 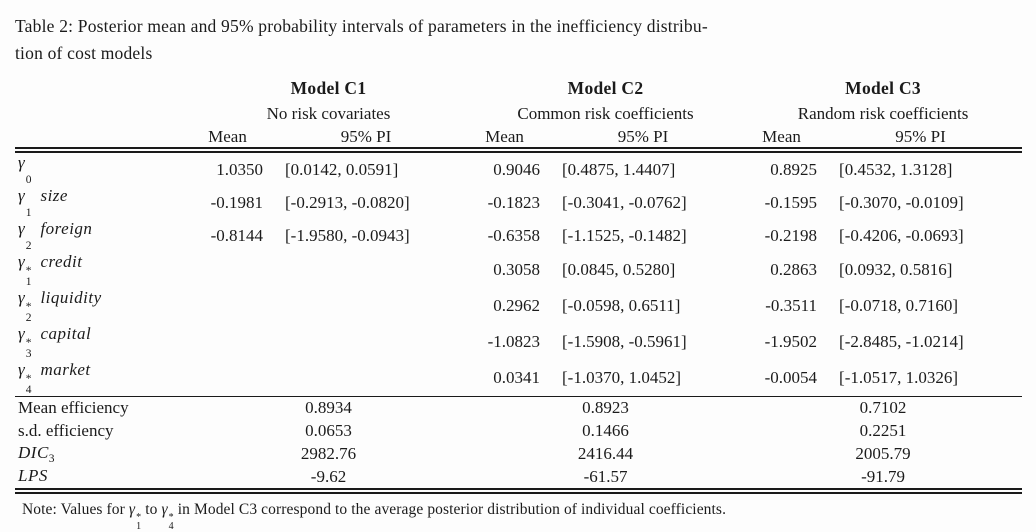 What do you see at coordinates (517, 269) in the screenshot?
I see `c2-mean-value: 0.3058` at bounding box center [517, 269].